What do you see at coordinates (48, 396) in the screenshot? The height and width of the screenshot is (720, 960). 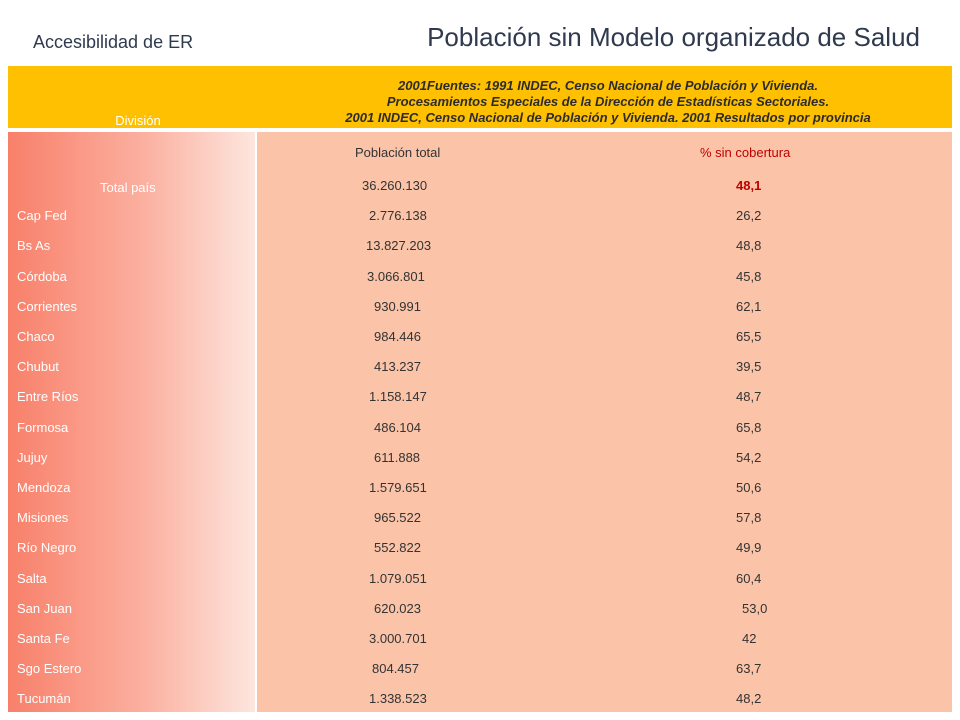 I see `row-province-label: Entre Ríos` at bounding box center [48, 396].